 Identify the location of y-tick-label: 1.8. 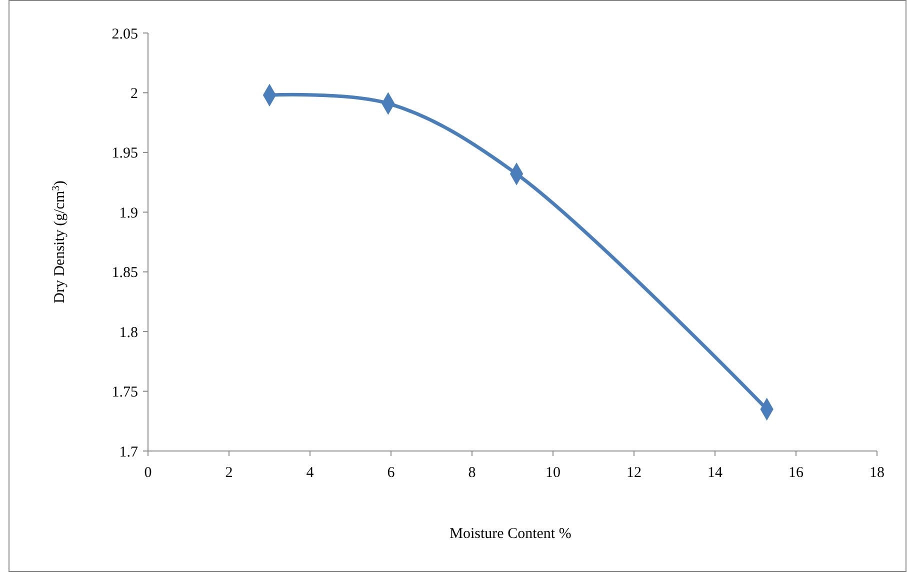
(128, 332).